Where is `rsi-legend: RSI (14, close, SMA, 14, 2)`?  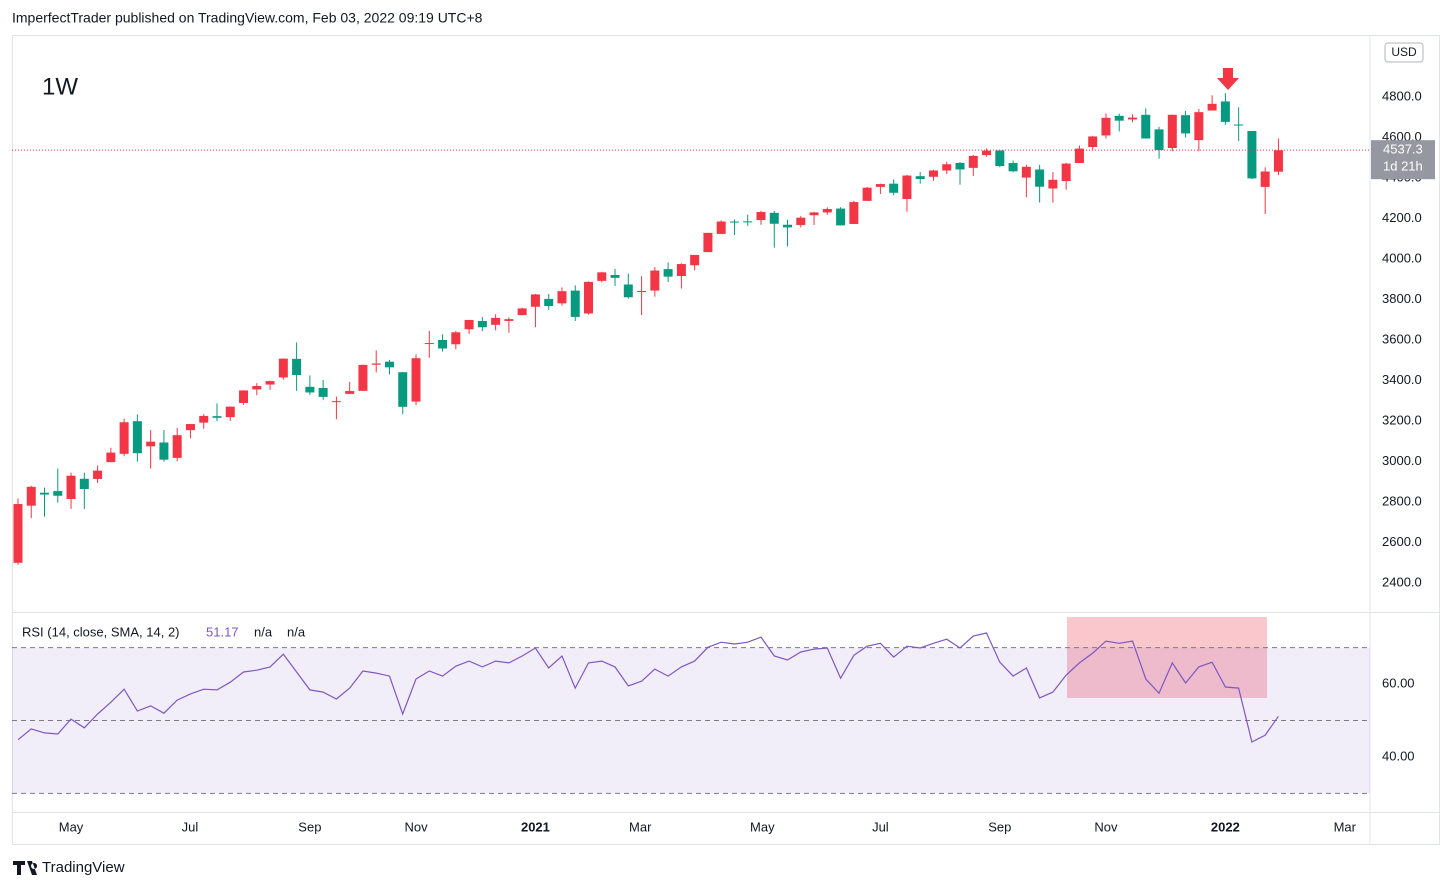
rsi-legend: RSI (14, close, SMA, 14, 2) is located at coordinates (101, 631).